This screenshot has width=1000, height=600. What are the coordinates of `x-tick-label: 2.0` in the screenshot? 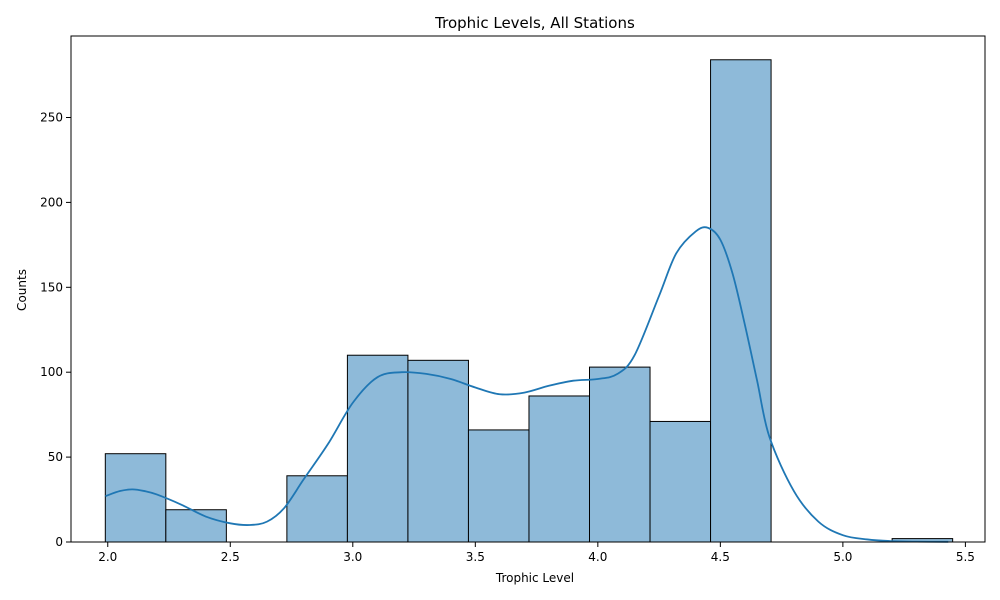 It's located at (107, 557).